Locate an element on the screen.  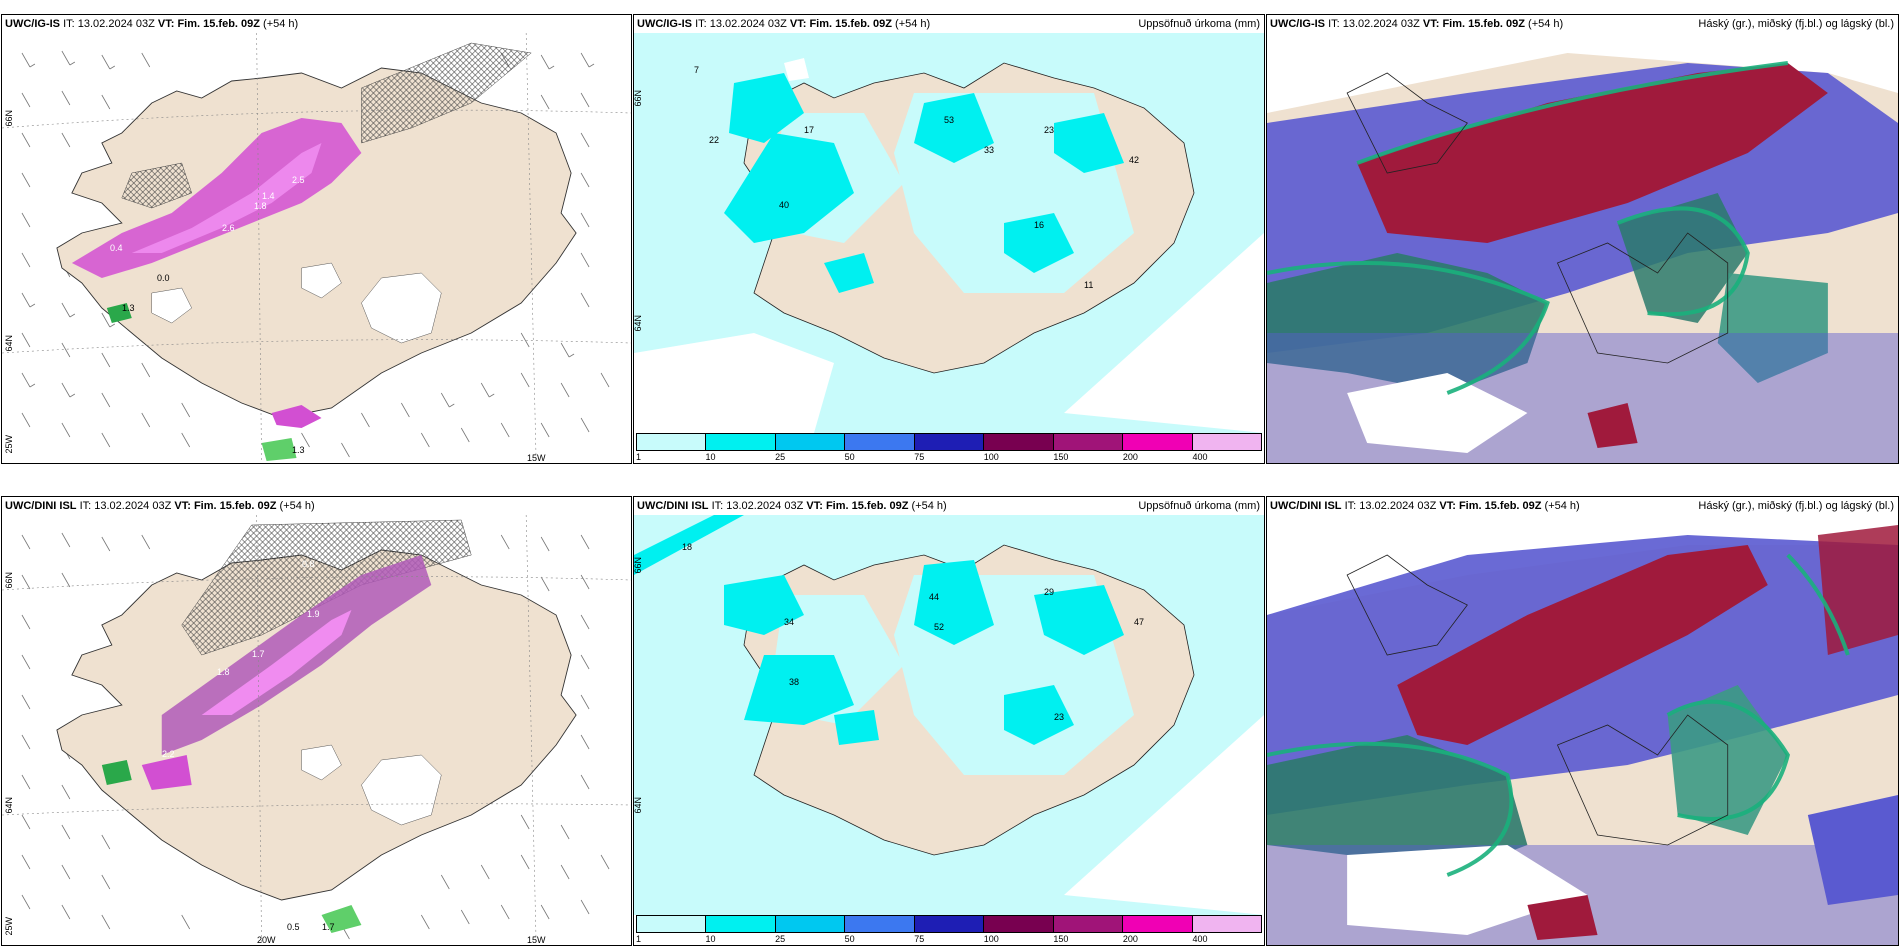
precip-value: 33 is located at coordinates (989, 150).